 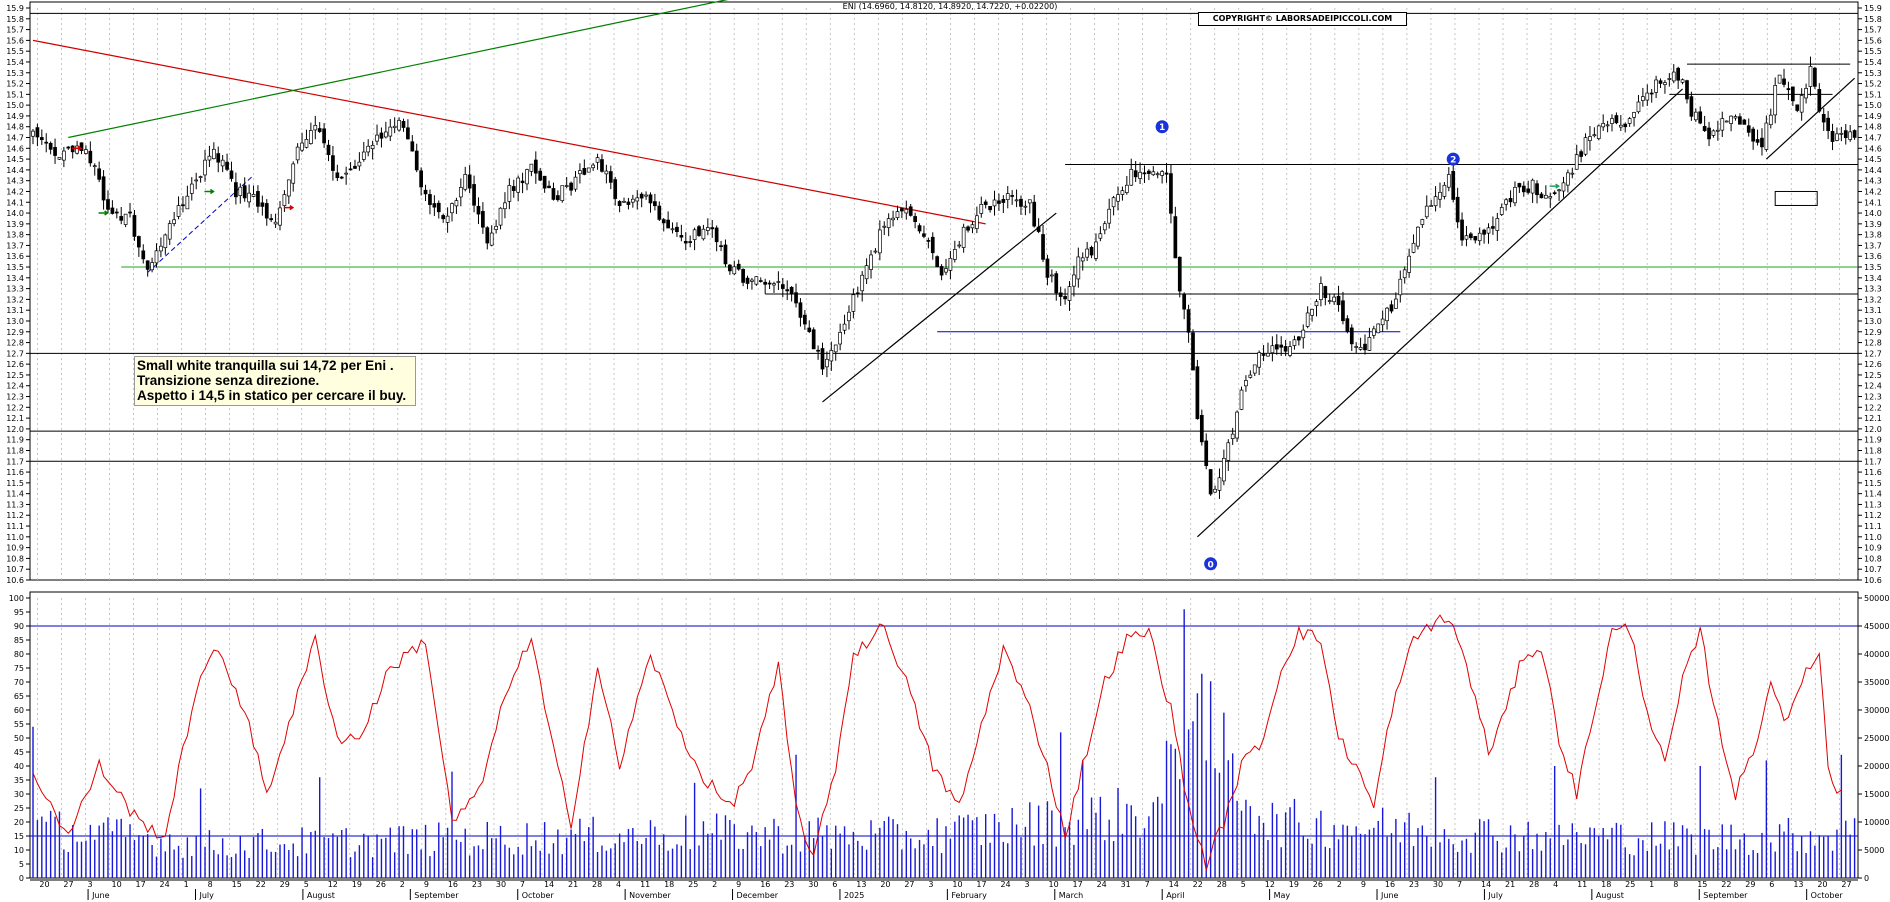 What do you see at coordinates (402, 884) in the screenshot?
I see `date-tick-label: 2` at bounding box center [402, 884].